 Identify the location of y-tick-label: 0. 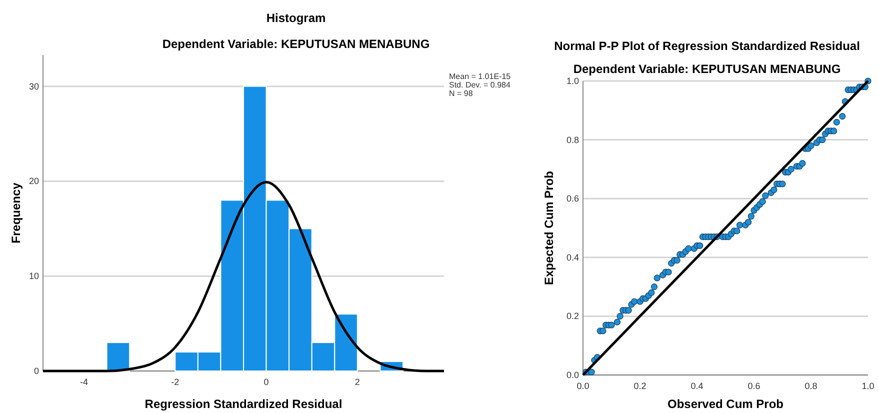
(36, 371).